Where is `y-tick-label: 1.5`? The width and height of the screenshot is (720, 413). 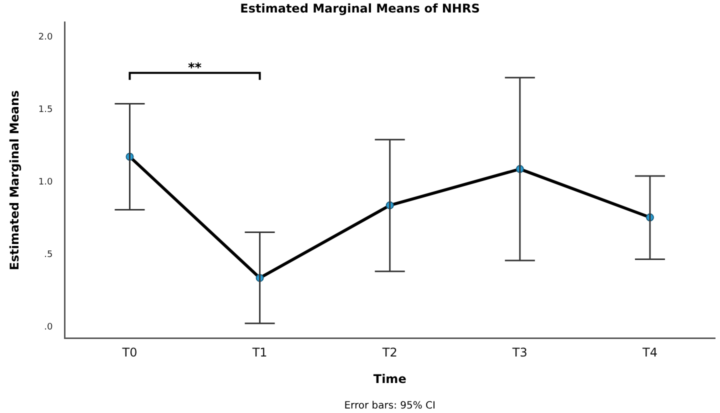
y-tick-label: 1.5 is located at coordinates (45, 109).